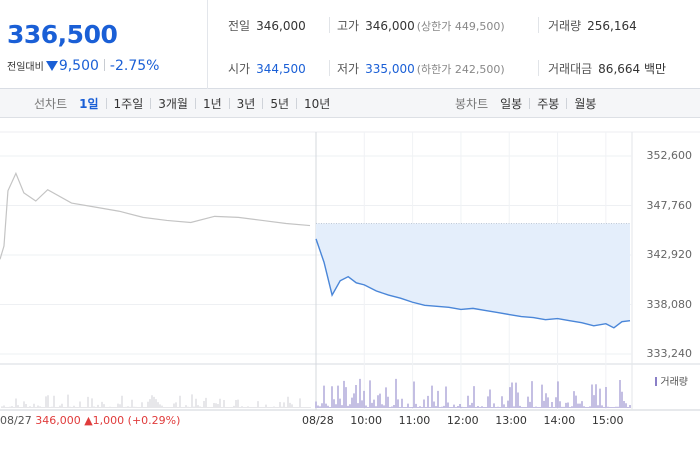 The height and width of the screenshot is (450, 700). What do you see at coordinates (525, 103) in the screenshot?
I see `candle-chart-tabs: 봉차트 일봉 주봉 월봉` at bounding box center [525, 103].